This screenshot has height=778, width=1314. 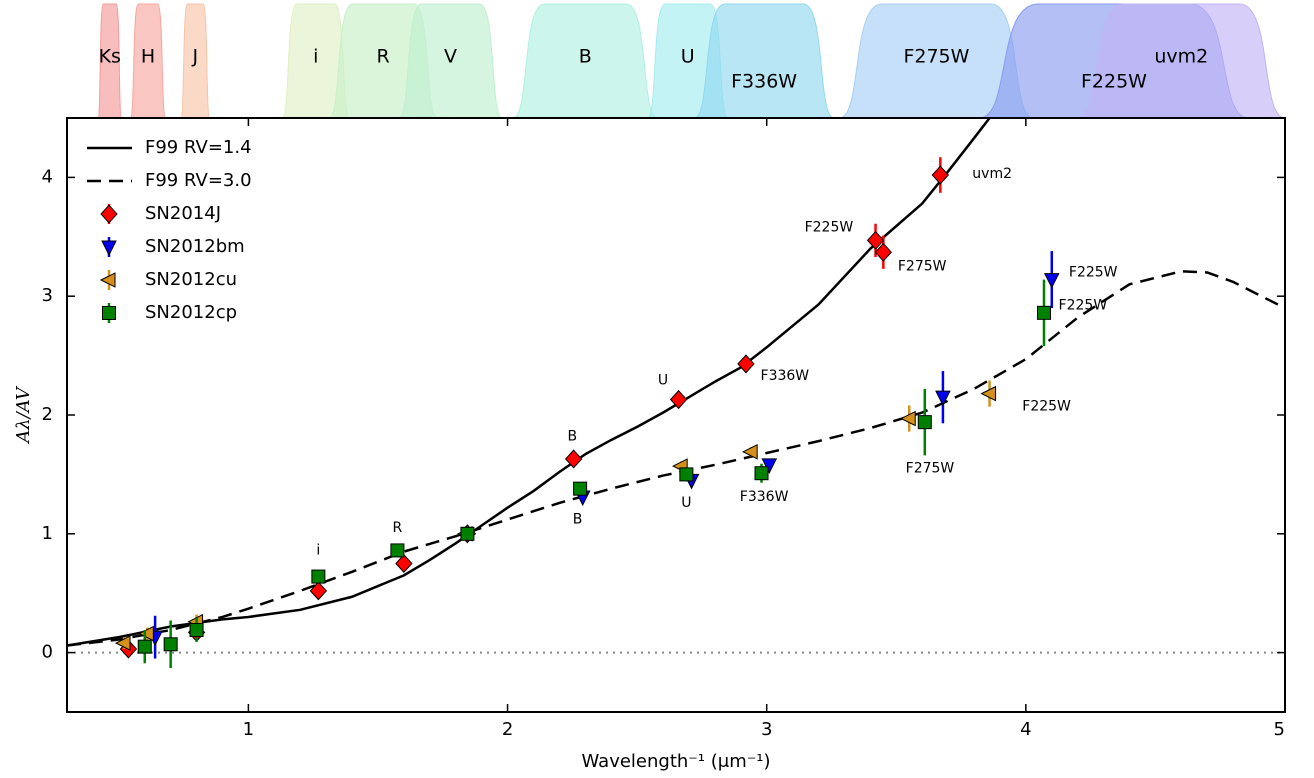 What do you see at coordinates (450, 57) in the screenshot?
I see `filter-label: V` at bounding box center [450, 57].